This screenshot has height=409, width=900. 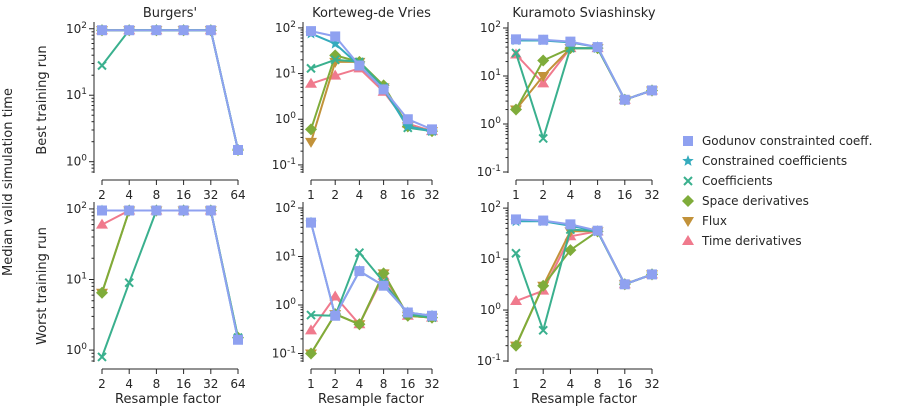 I want to click on panel-title: Korteweg-de Vries, so click(x=371, y=13).